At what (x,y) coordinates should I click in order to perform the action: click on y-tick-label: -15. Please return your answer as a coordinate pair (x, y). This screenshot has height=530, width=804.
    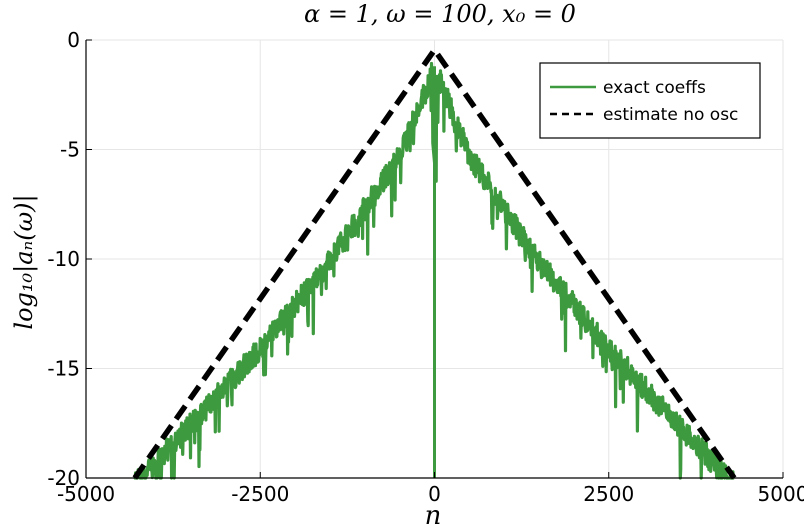
    Looking at the image, I should click on (63, 369).